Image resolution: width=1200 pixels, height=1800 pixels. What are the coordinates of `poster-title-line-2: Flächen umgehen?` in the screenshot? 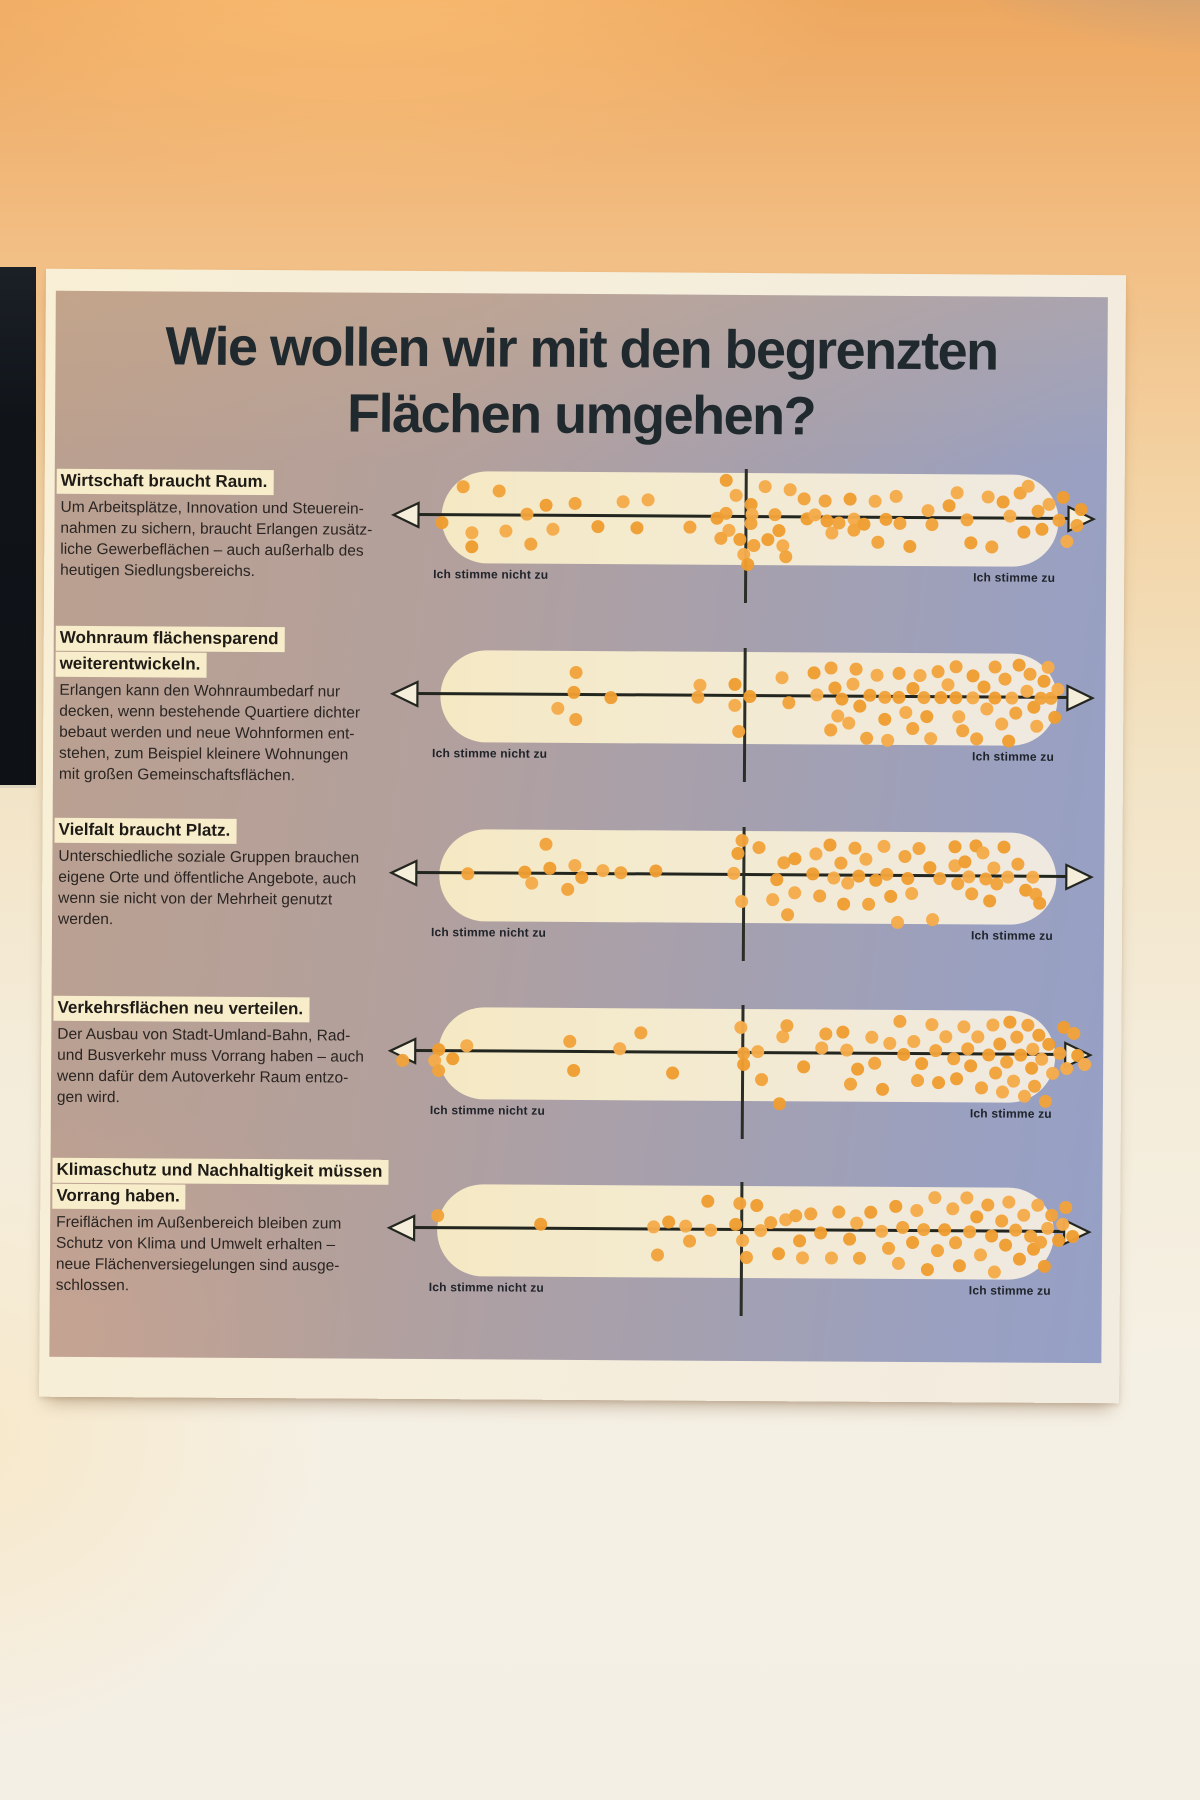 It's located at (581, 415).